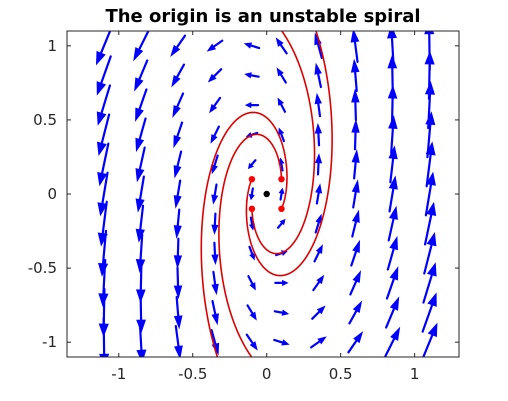 This screenshot has height=401, width=508. Describe the element at coordinates (192, 374) in the screenshot. I see `x-tick-label: -0.5` at that location.